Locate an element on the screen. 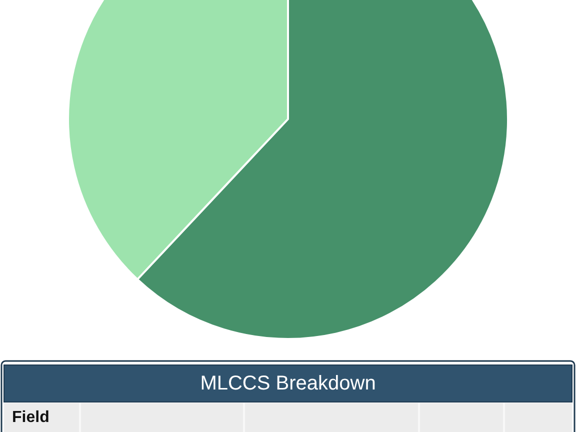  text: Field is located at coordinates (31, 417).